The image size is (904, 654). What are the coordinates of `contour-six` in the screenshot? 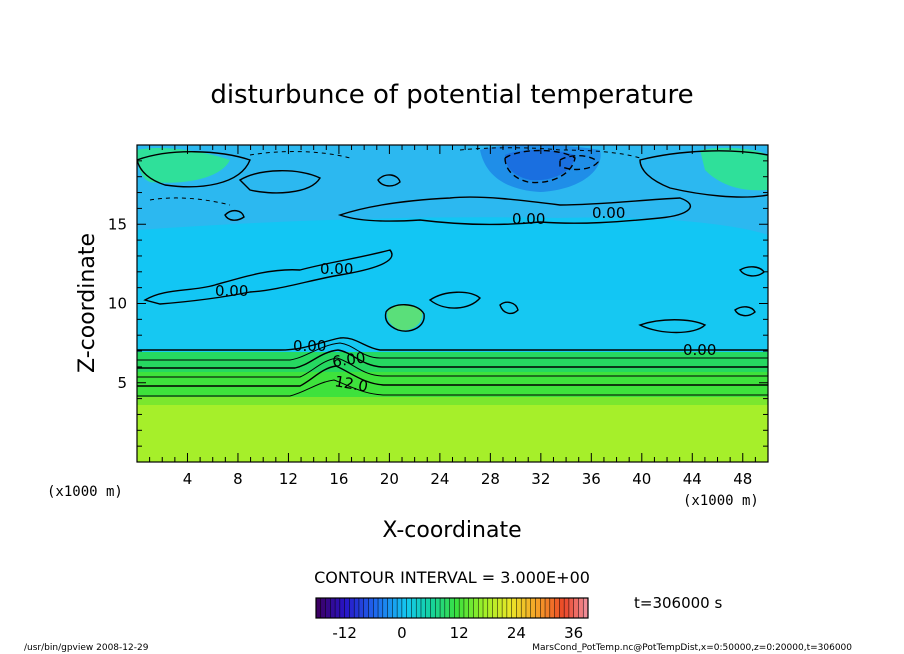 It's located at (452, 359).